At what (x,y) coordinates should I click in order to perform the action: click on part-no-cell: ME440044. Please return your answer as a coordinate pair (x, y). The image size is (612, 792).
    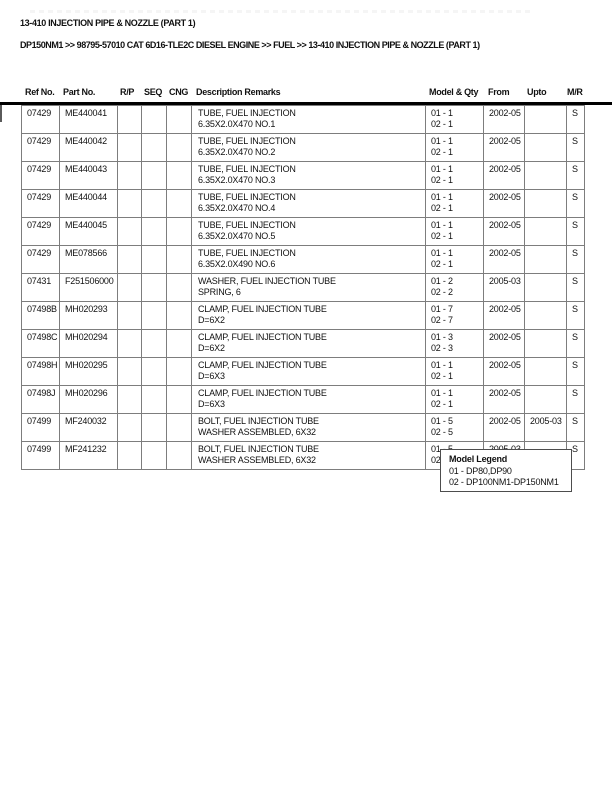
    Looking at the image, I should click on (88, 203).